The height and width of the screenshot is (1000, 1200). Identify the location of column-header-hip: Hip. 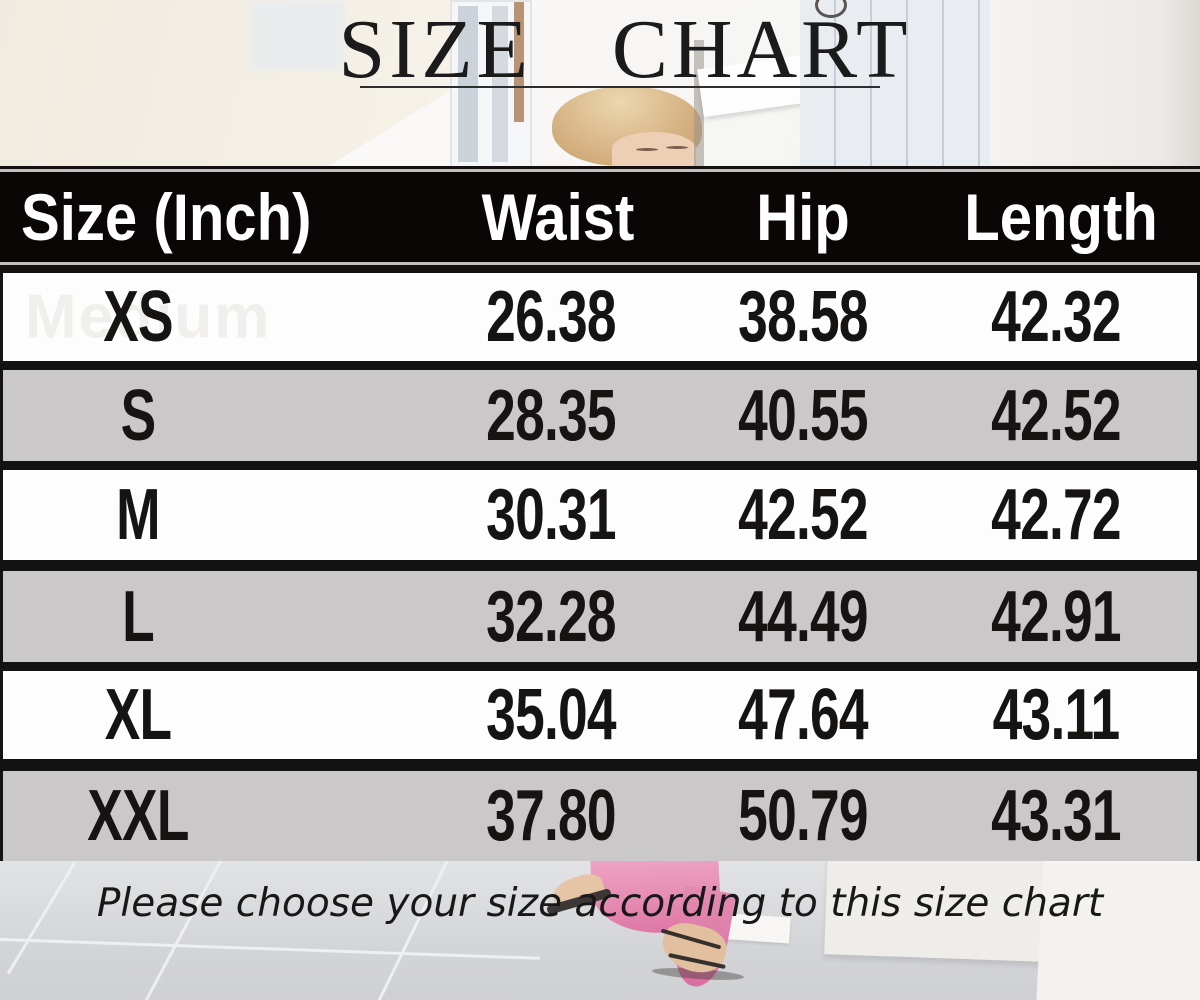
(803, 217).